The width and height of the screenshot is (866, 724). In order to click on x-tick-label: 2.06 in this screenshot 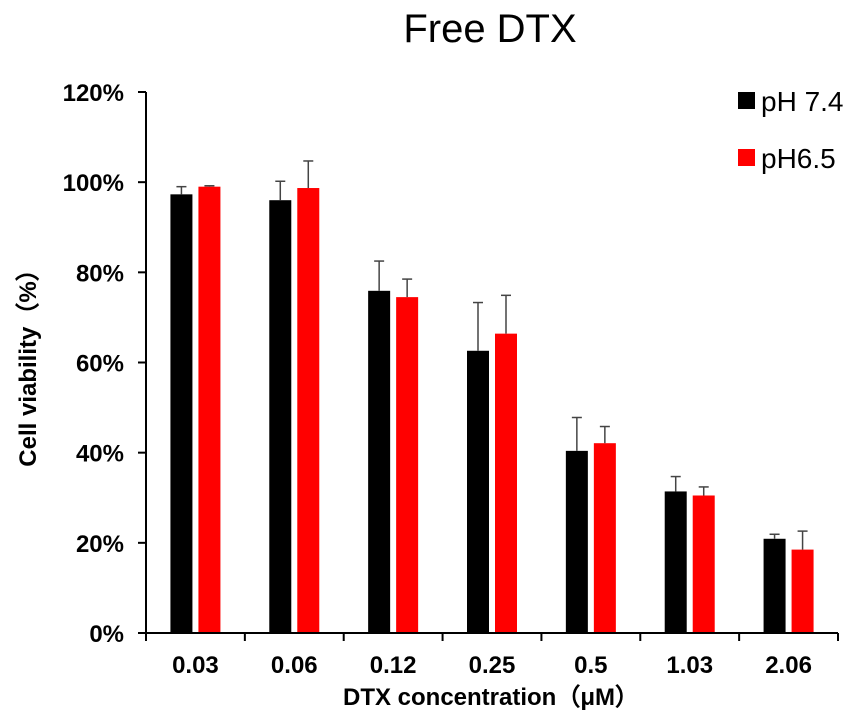, I will do `click(788, 665)`.